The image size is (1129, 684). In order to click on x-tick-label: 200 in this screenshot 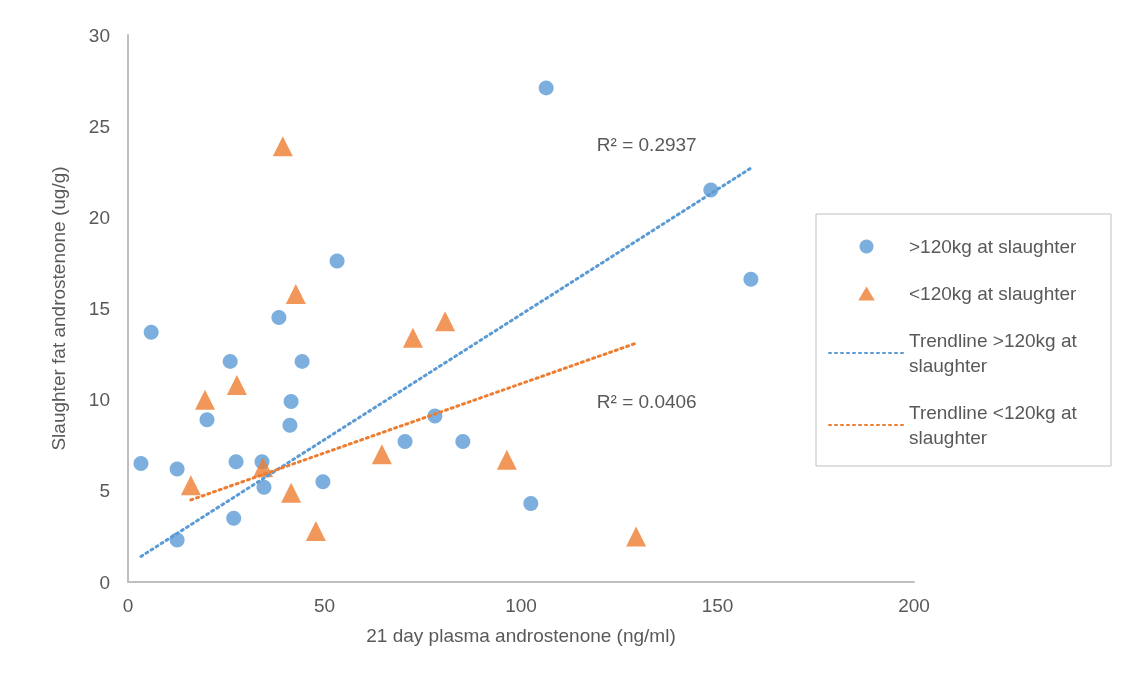, I will do `click(914, 605)`.